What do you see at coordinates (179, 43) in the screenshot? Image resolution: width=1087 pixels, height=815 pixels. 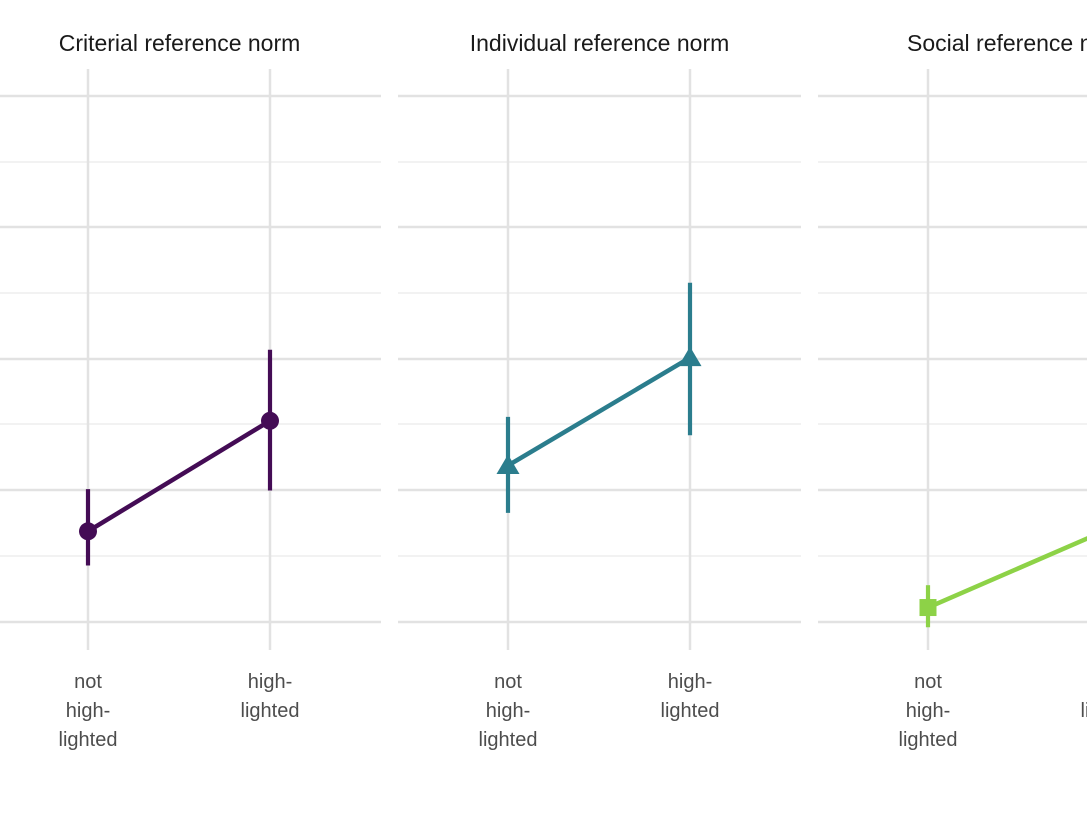 I see `panel-title: Criterial reference norm` at bounding box center [179, 43].